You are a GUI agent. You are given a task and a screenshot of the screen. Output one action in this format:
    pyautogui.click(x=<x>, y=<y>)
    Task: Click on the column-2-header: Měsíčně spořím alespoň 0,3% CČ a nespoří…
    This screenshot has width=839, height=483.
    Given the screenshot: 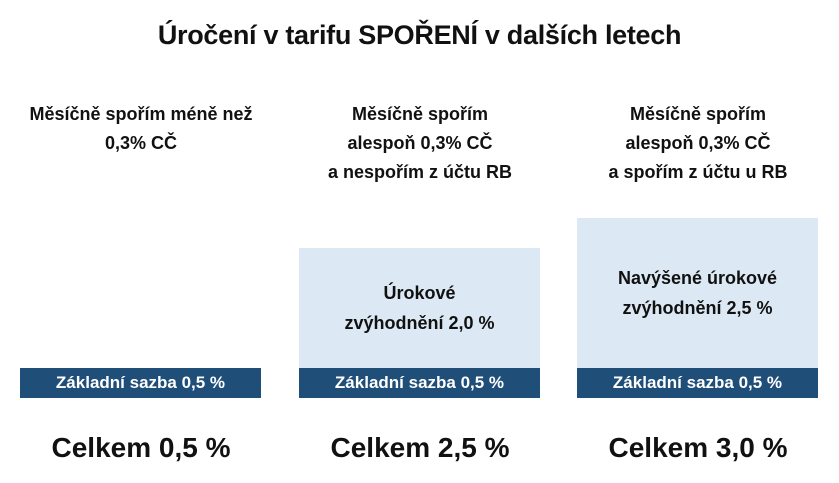 What is the action you would take?
    pyautogui.click(x=420, y=143)
    